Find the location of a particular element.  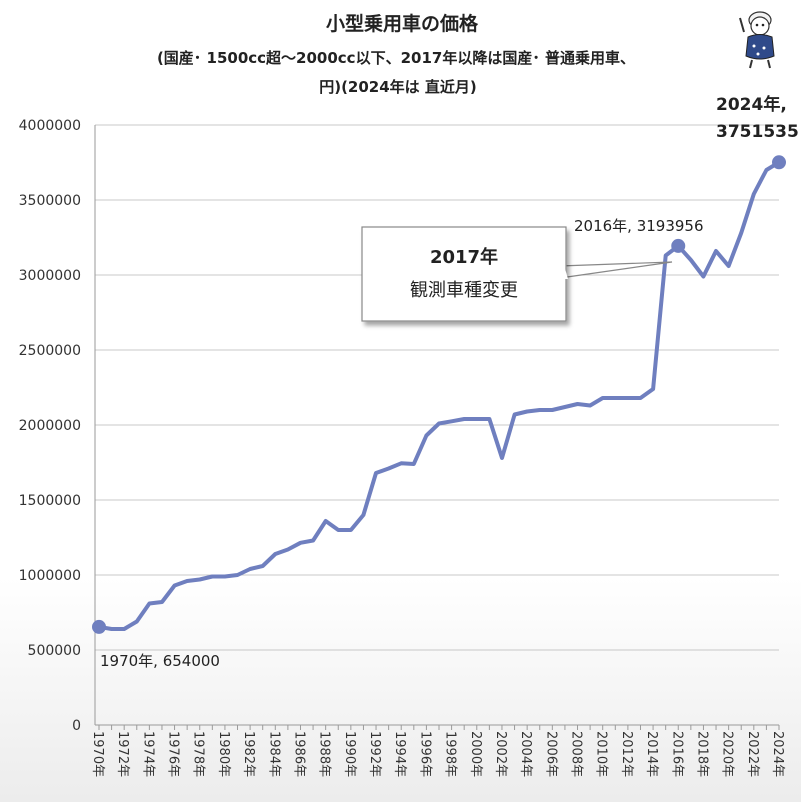

data-point-1970 is located at coordinates (99, 626).